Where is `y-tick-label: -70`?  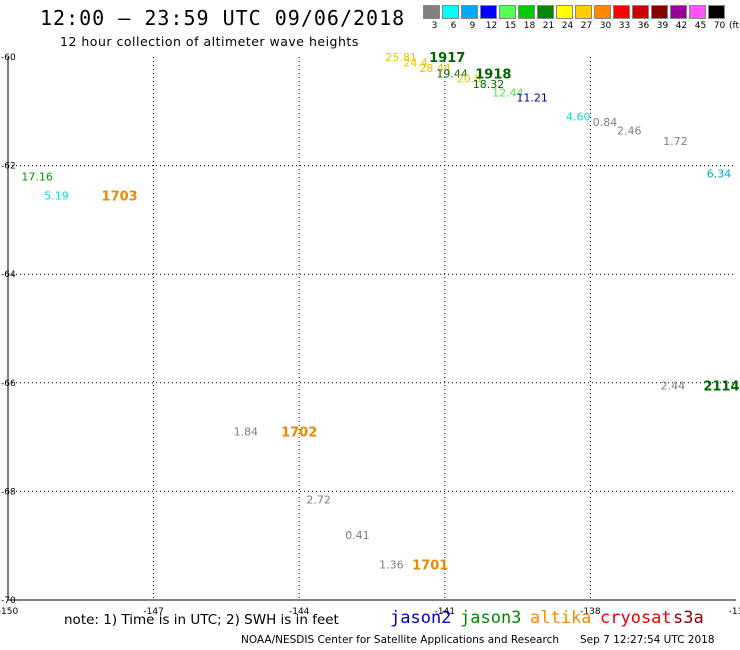
y-tick-label: -70 is located at coordinates (8, 601).